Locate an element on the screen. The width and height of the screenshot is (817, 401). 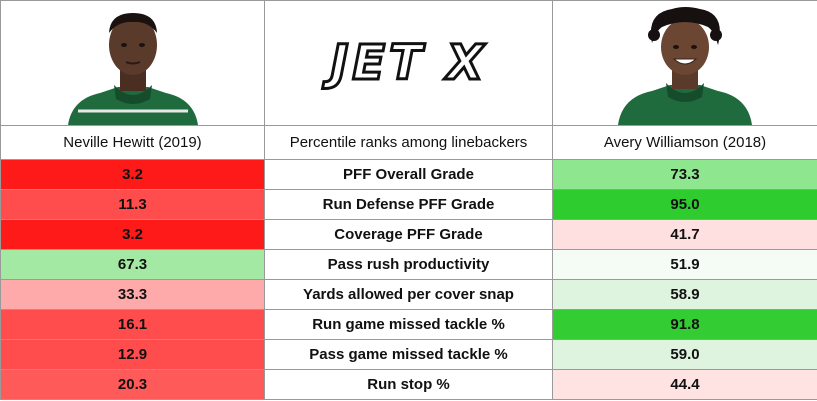
left-percentile-cell: 12.9 is located at coordinates (132, 354).